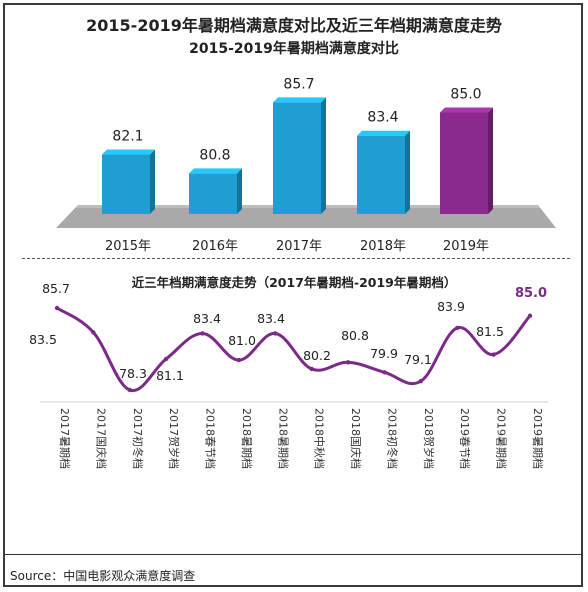  What do you see at coordinates (384, 353) in the screenshot?
I see `point-value-label: 79.9` at bounding box center [384, 353].